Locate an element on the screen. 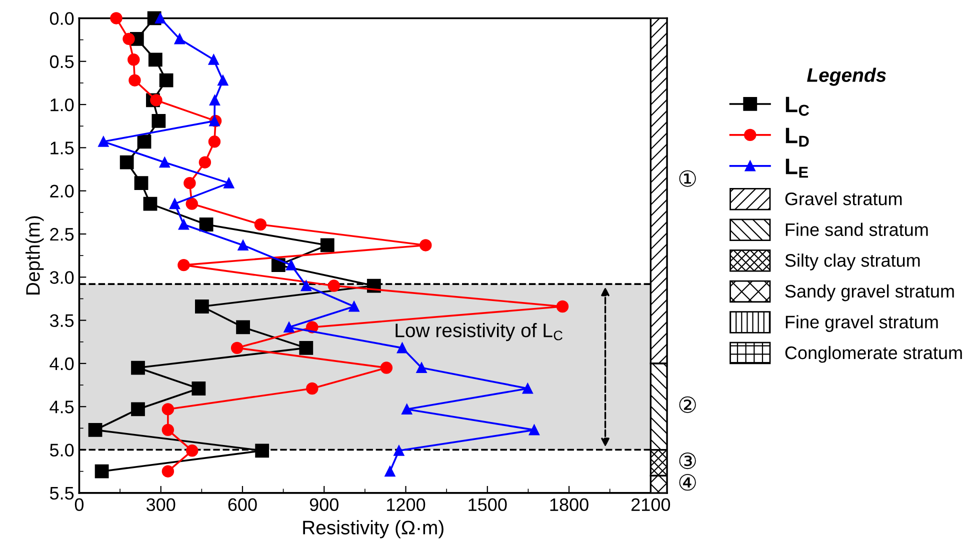  band-label: Low resistivity of L$_{C}$ is located at coordinates (479, 332).